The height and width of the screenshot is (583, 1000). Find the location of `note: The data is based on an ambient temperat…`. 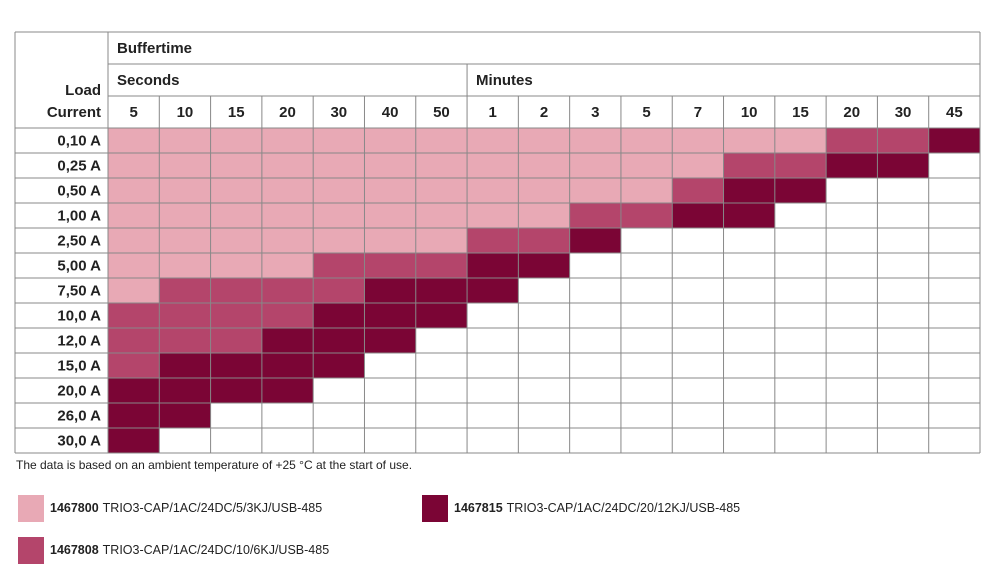

note: The data is based on an ambient temperat… is located at coordinates (214, 465).